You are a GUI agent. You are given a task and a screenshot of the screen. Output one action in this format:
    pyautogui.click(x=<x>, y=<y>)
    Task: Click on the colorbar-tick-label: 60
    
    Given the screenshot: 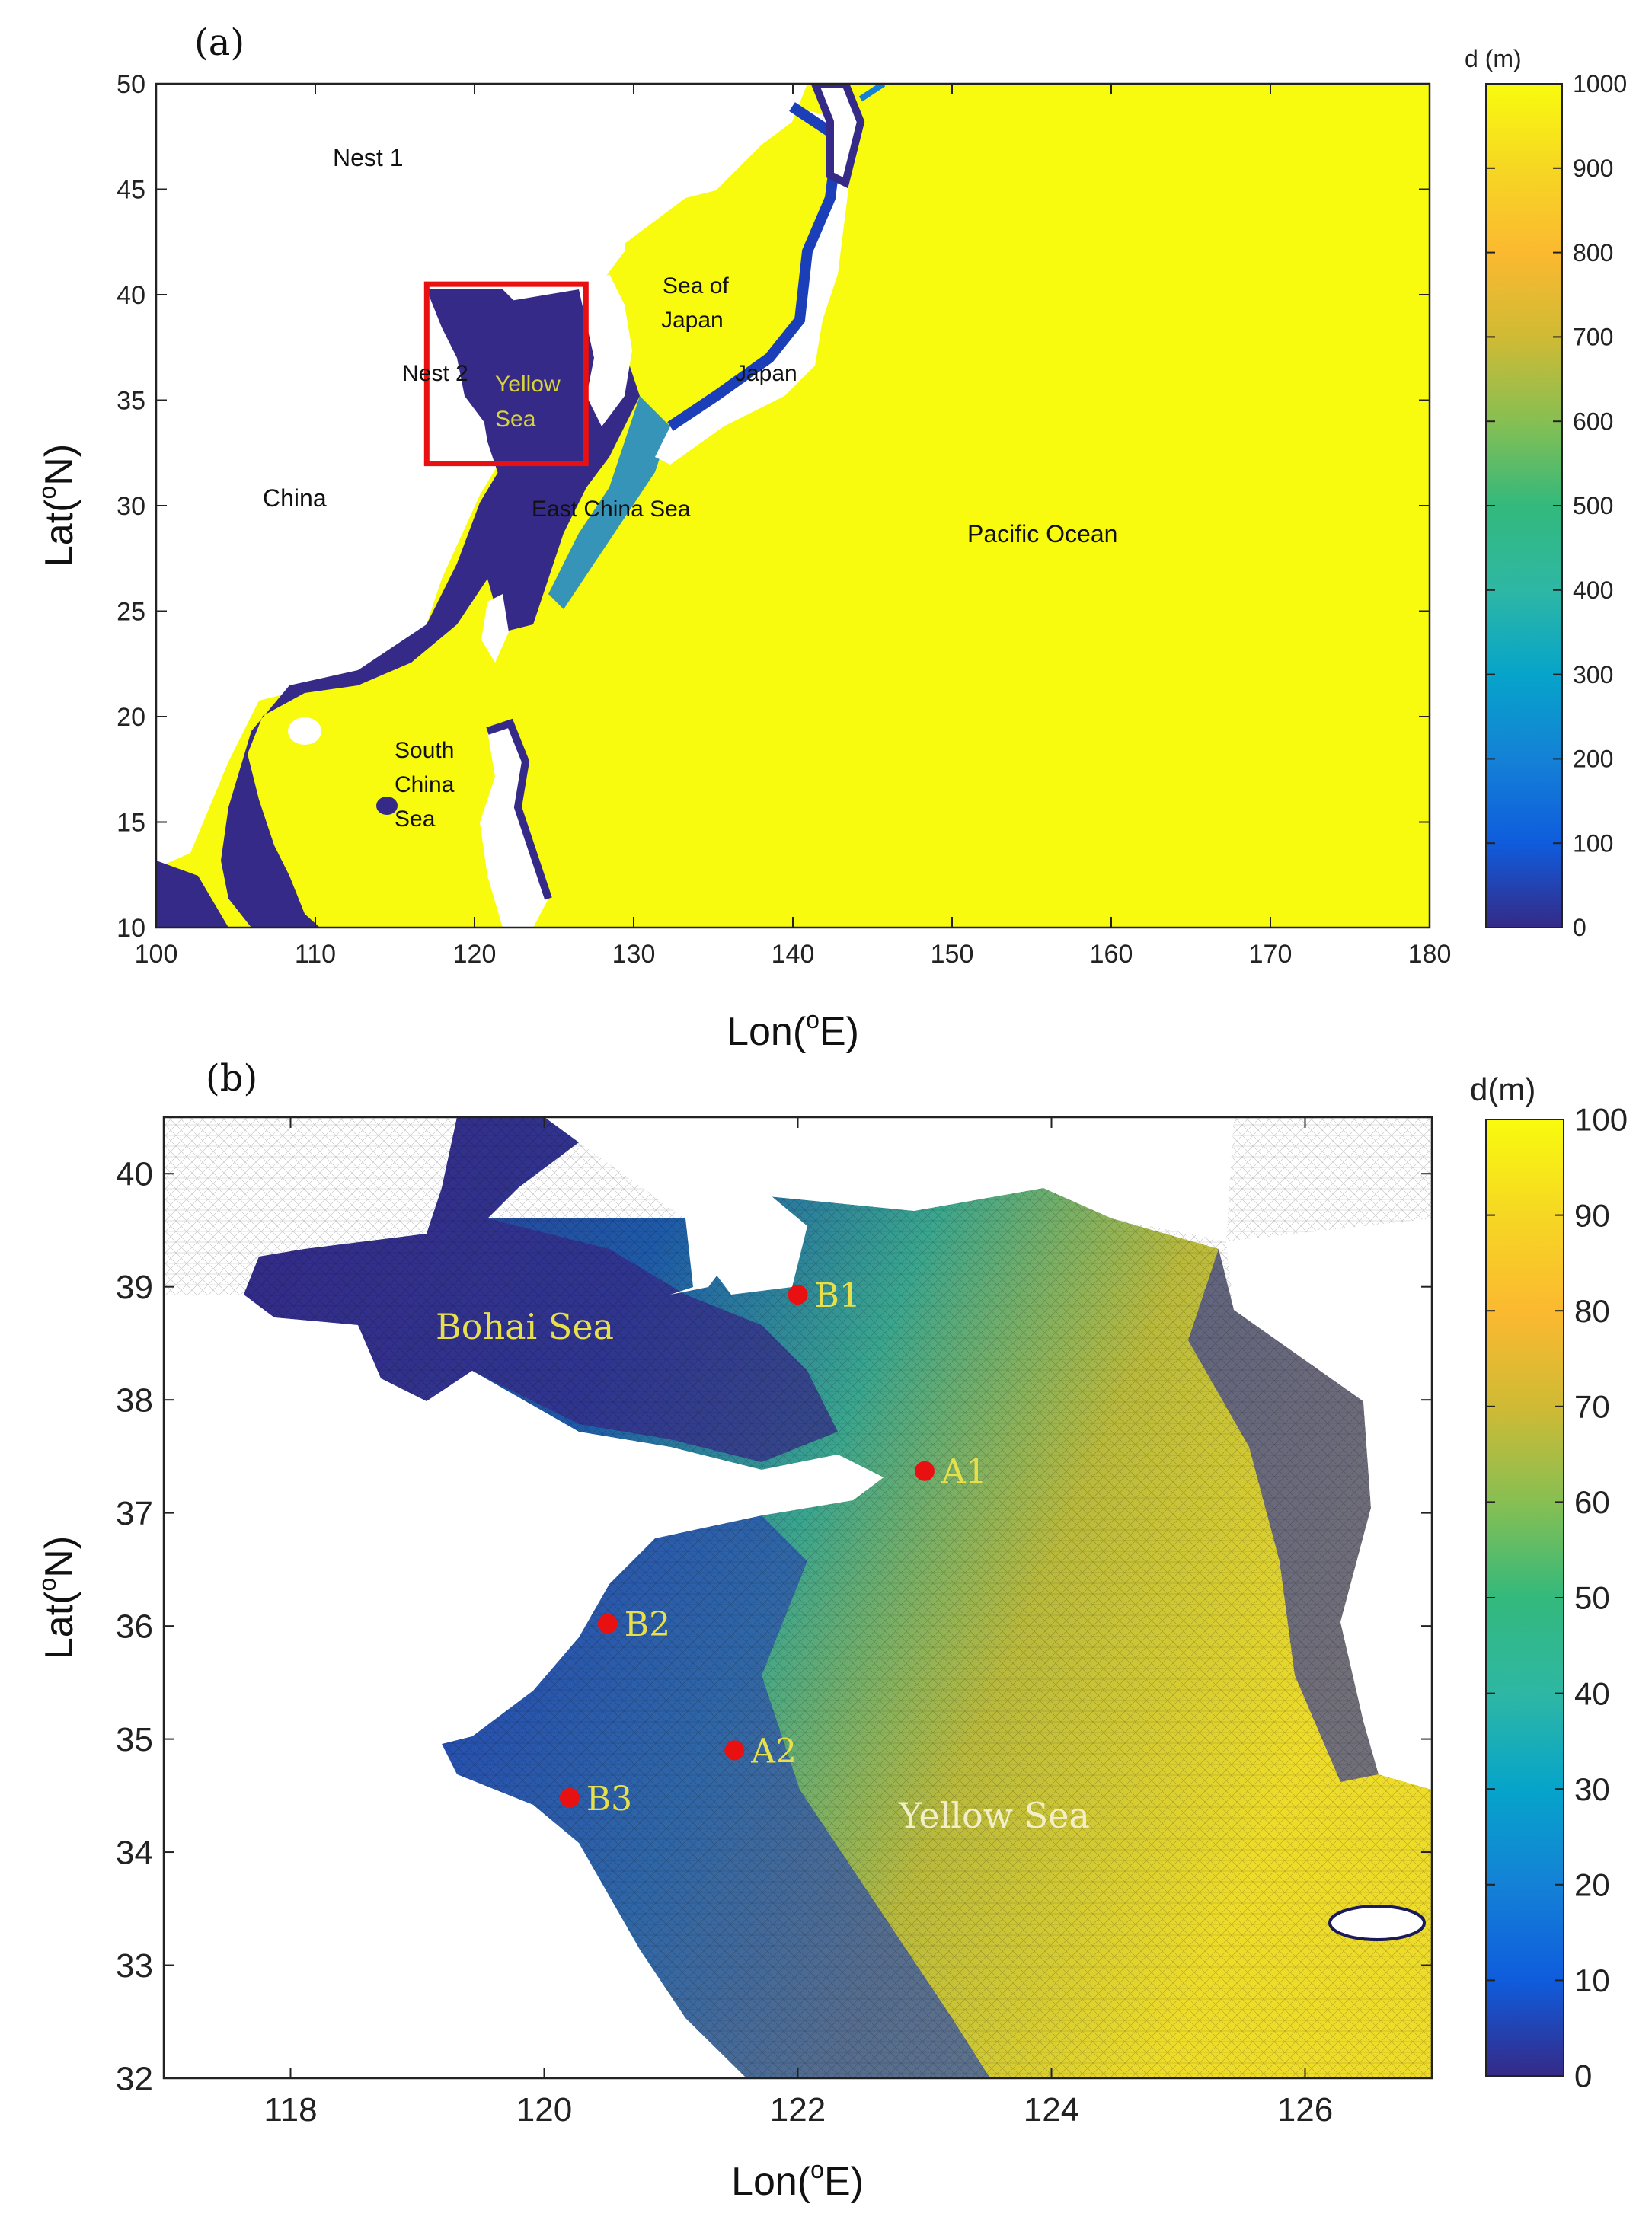 What is the action you would take?
    pyautogui.click(x=1592, y=1502)
    